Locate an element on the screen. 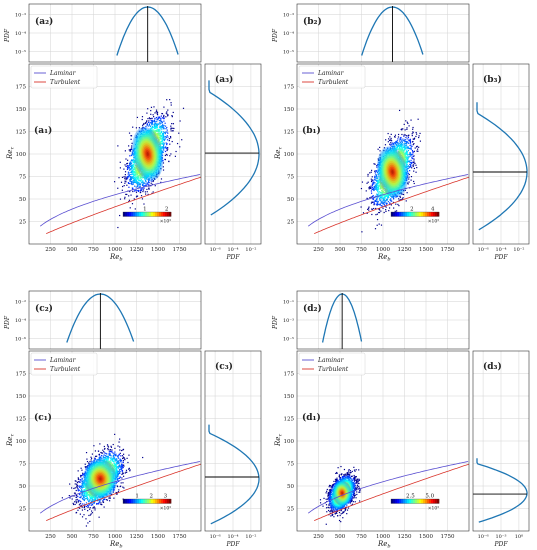 This screenshot has width=537, height=550. colorbar-scale-label: ×10³ is located at coordinates (165, 222).